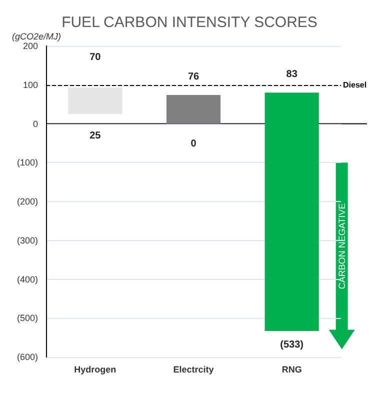  I want to click on x-tick-label: RNG, so click(292, 369).